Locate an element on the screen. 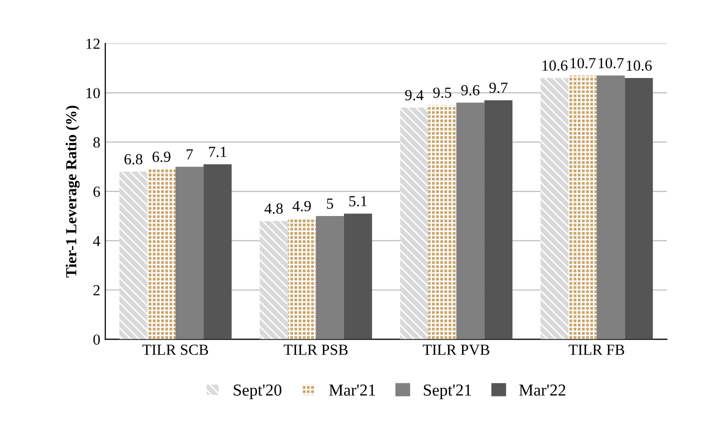  x-tick-label: TILR PSB is located at coordinates (316, 349).